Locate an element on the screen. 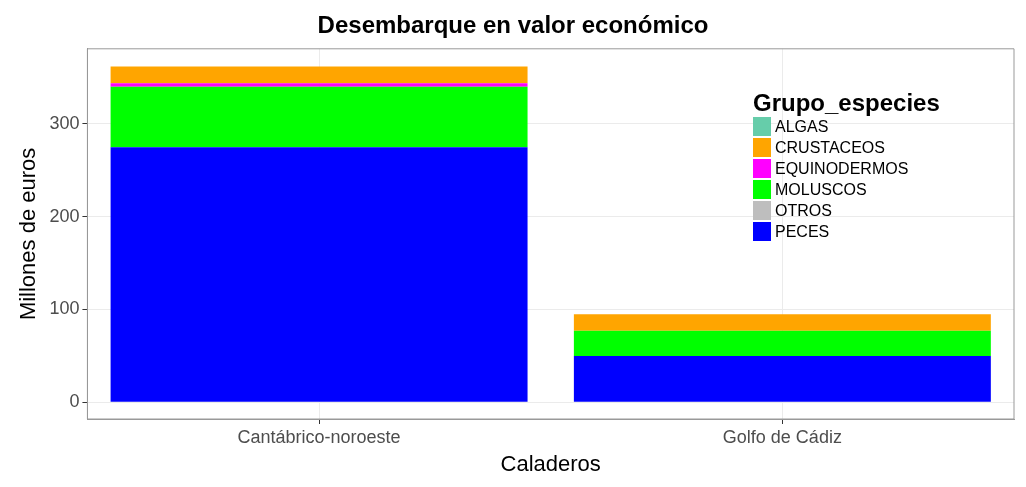  legend-label: CRUSTACEOS is located at coordinates (830, 147).